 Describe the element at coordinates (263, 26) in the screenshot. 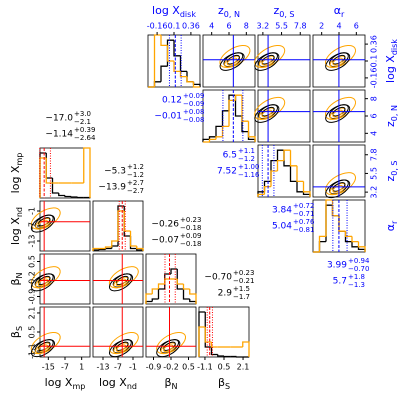

I see `x-tick-label: 3.2` at that location.